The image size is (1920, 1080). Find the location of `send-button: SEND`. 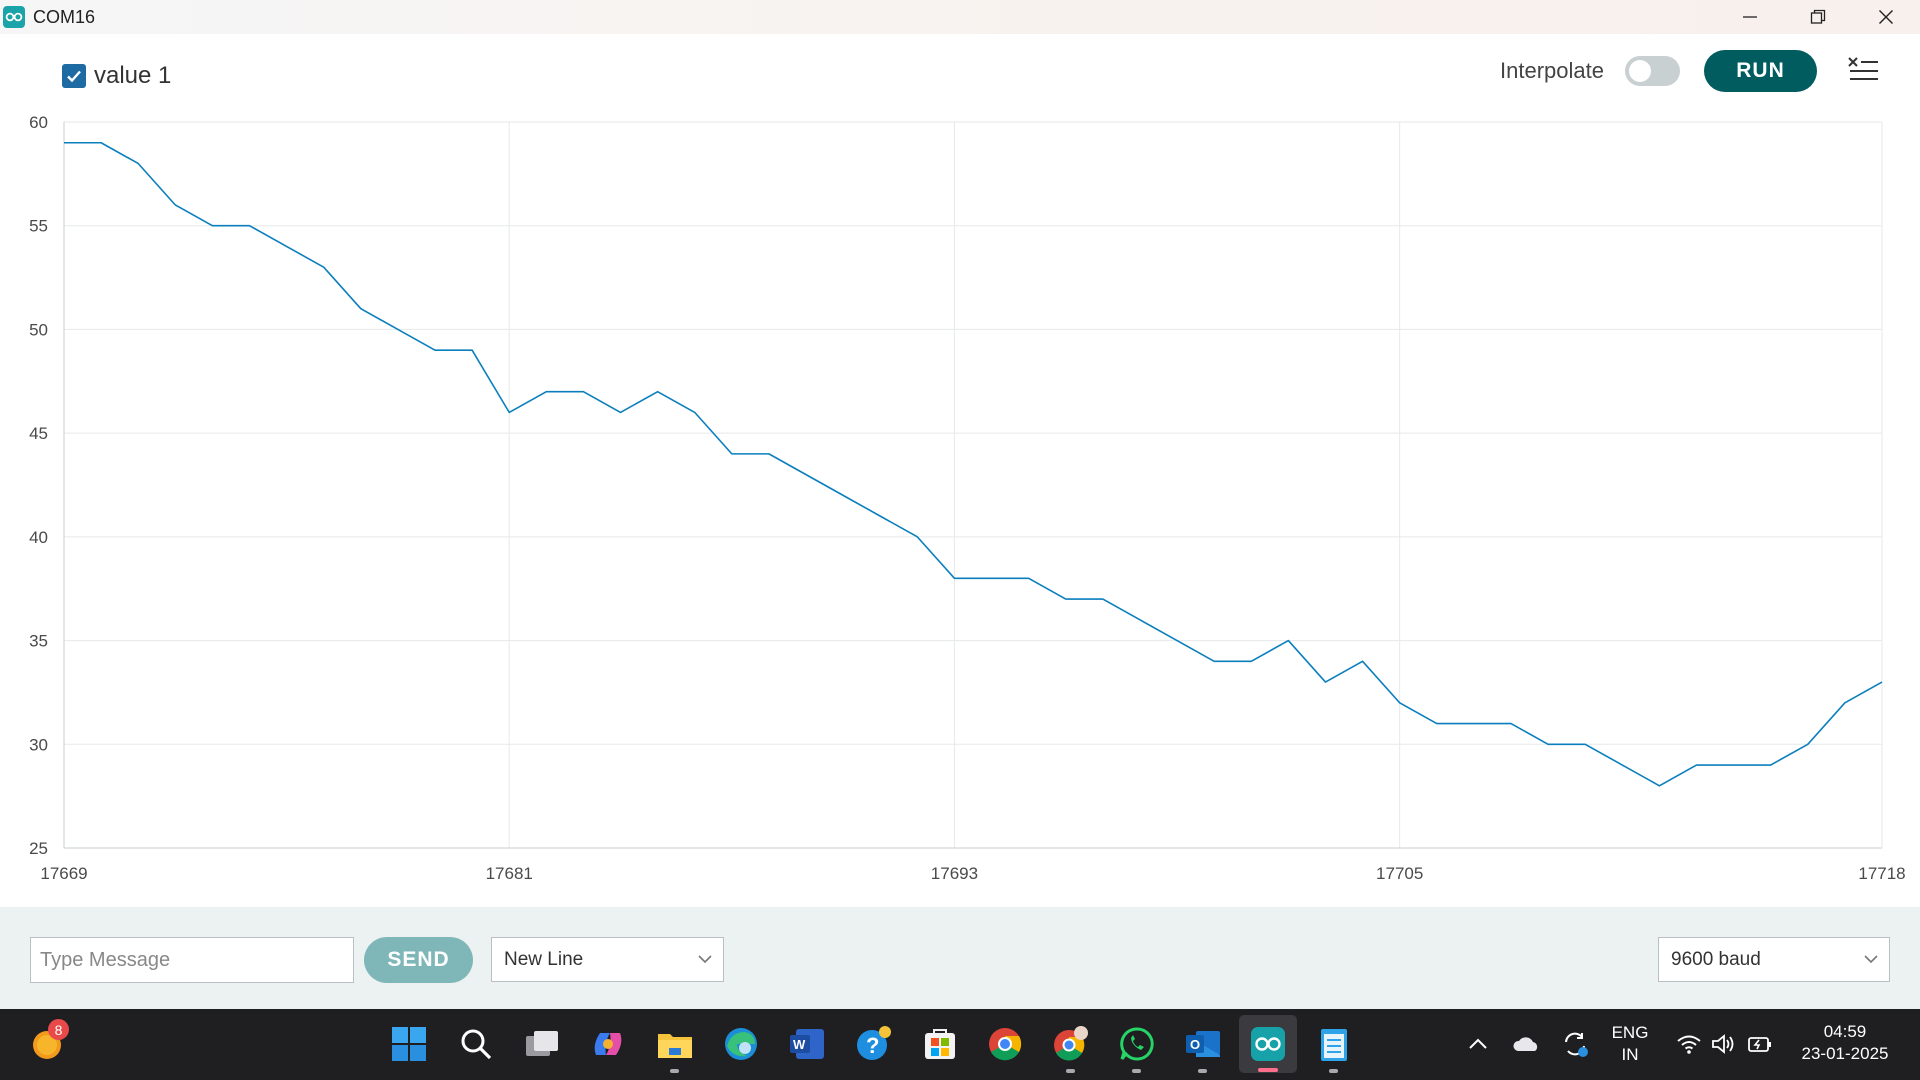

send-button: SEND is located at coordinates (418, 960).